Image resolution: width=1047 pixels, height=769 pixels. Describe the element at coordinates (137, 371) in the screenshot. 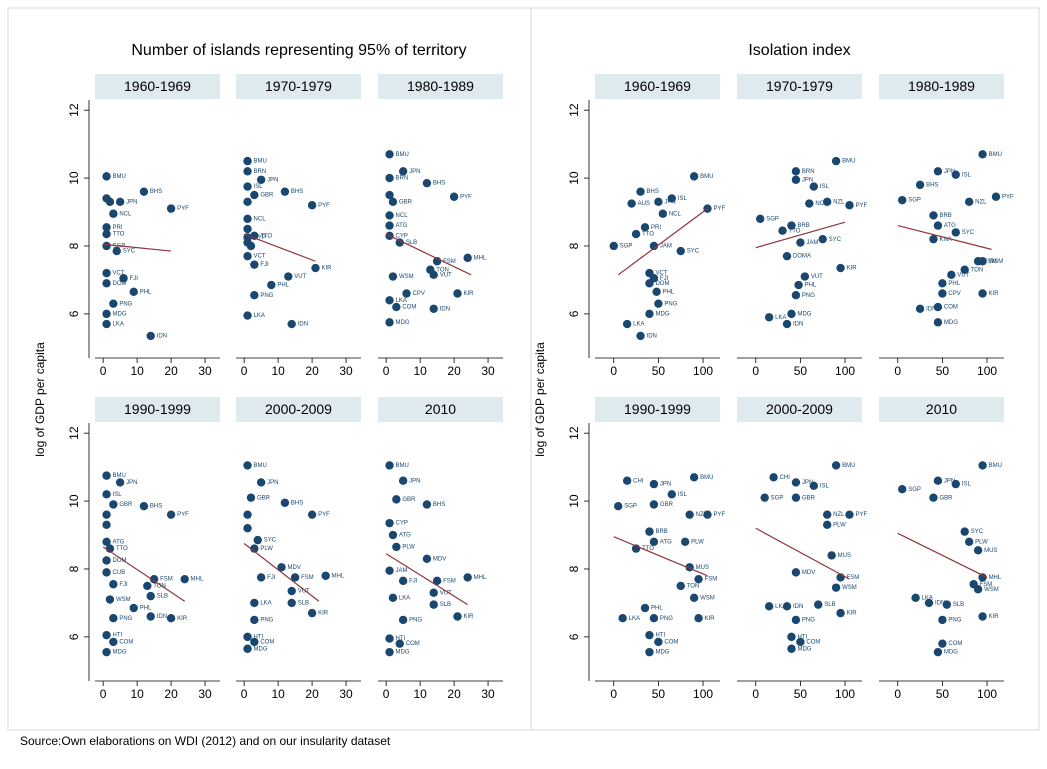

I see `x-tick-label: 10` at that location.